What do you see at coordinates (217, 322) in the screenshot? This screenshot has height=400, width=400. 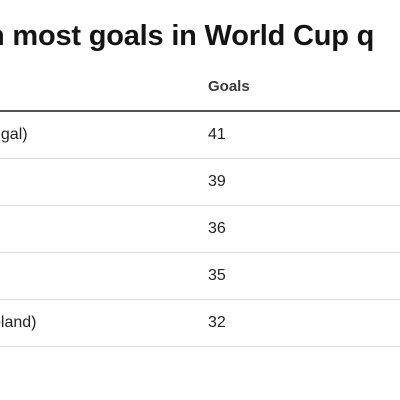 I see `goals-cell: 32` at bounding box center [217, 322].